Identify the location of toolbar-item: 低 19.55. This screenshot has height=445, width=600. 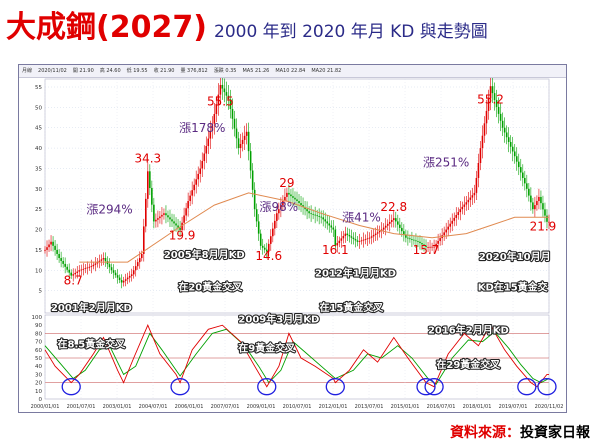
(137, 71).